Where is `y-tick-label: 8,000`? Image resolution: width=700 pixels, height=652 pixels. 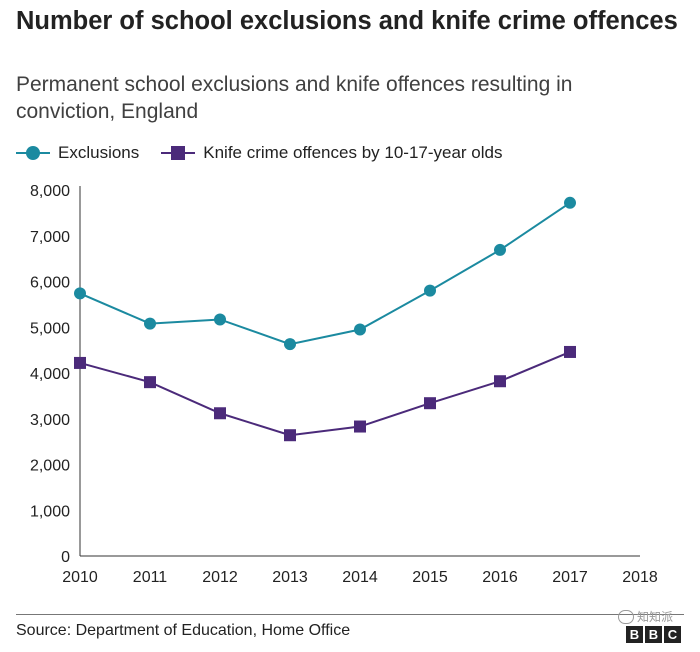 y-tick-label: 8,000 is located at coordinates (50, 191).